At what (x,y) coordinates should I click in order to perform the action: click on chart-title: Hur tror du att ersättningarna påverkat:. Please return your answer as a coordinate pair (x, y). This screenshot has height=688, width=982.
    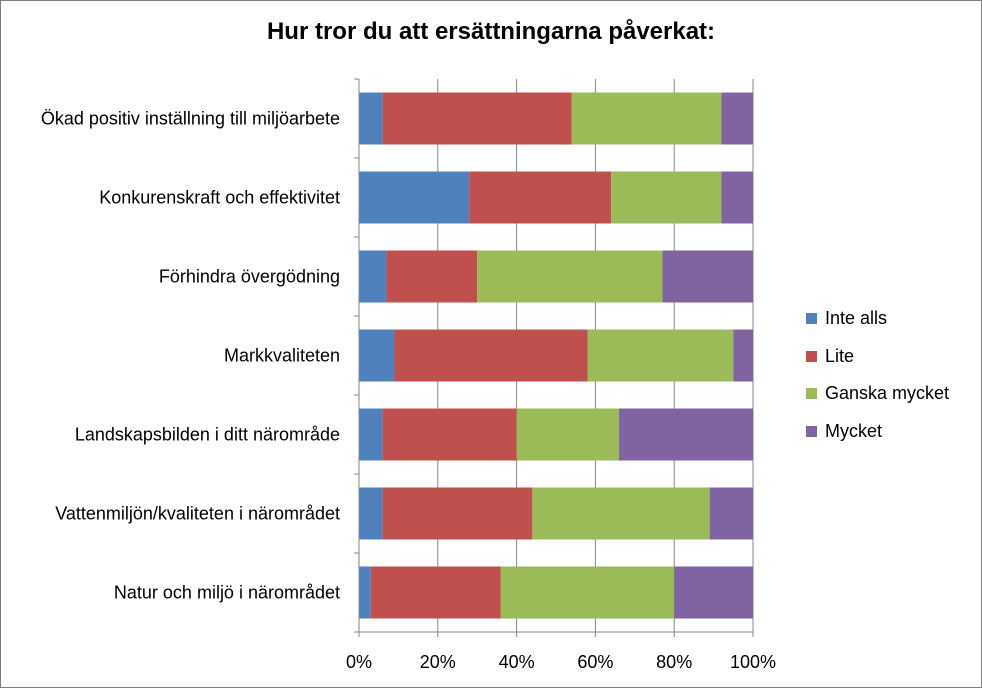
    Looking at the image, I should click on (491, 31).